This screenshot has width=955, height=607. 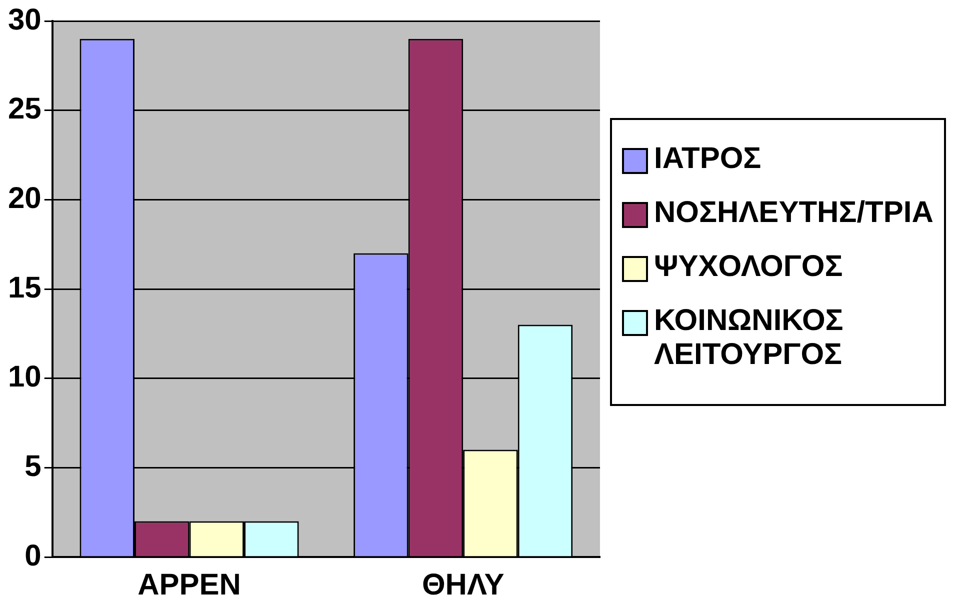 I want to click on x-tick-label: ΘΗΛΥ, so click(x=463, y=585).